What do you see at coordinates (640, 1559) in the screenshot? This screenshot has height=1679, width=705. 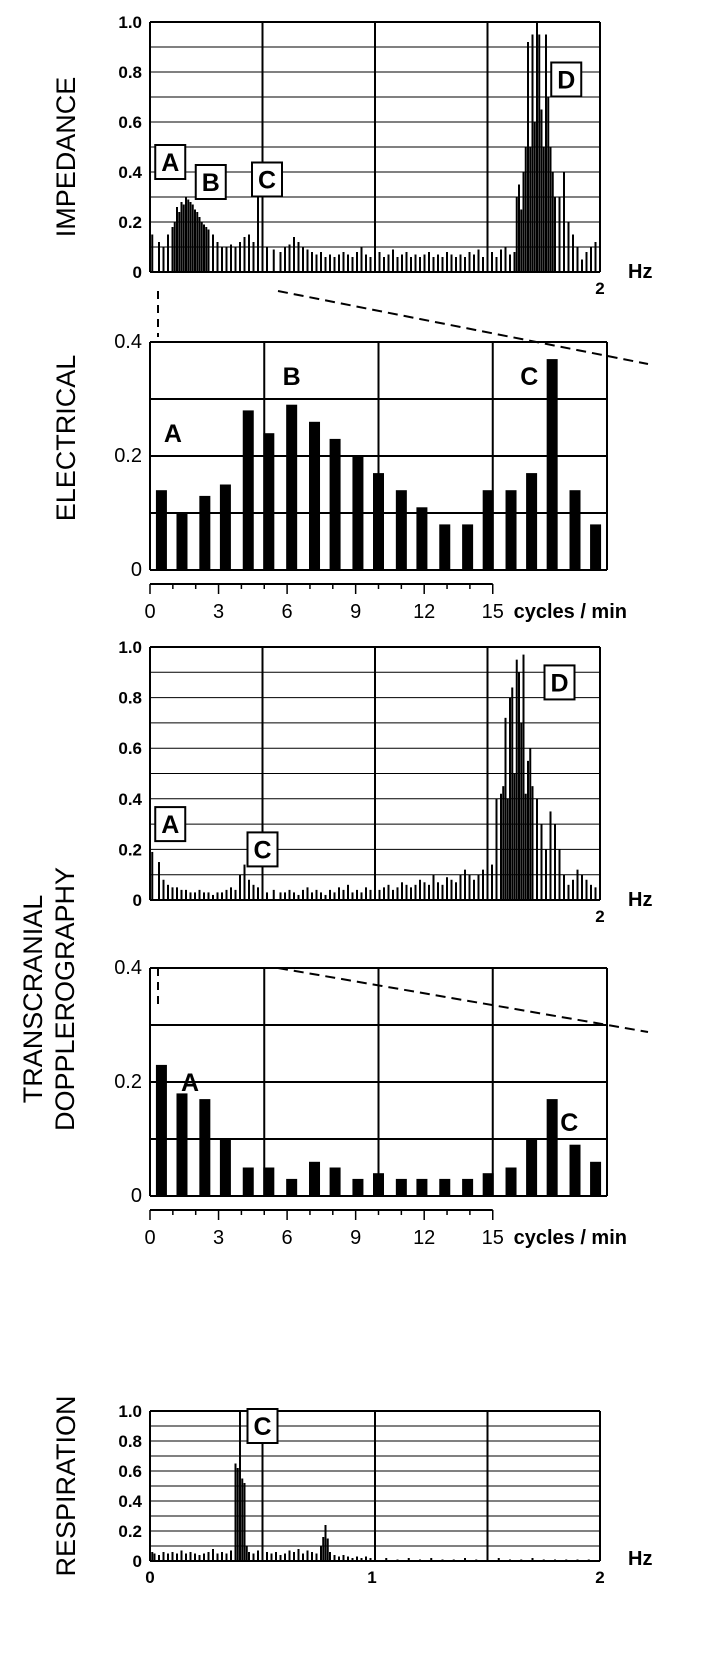 I see `respiration-x-unit: Hz` at bounding box center [640, 1559].